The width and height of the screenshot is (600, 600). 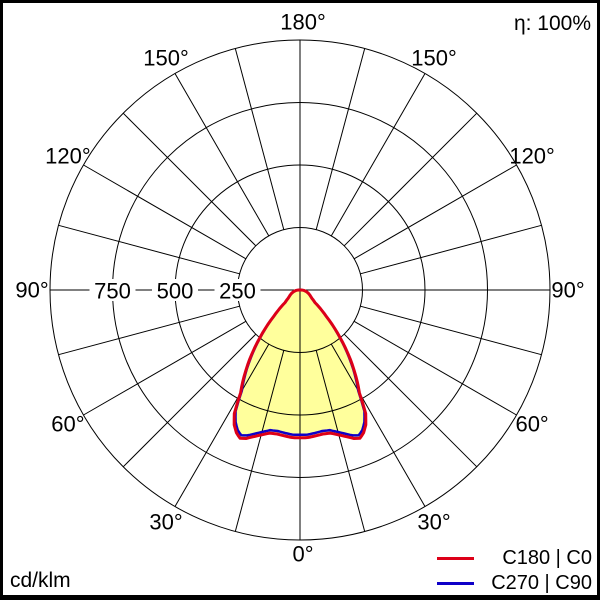 I want to click on series-curve-c180-c0, so click(x=300, y=364).